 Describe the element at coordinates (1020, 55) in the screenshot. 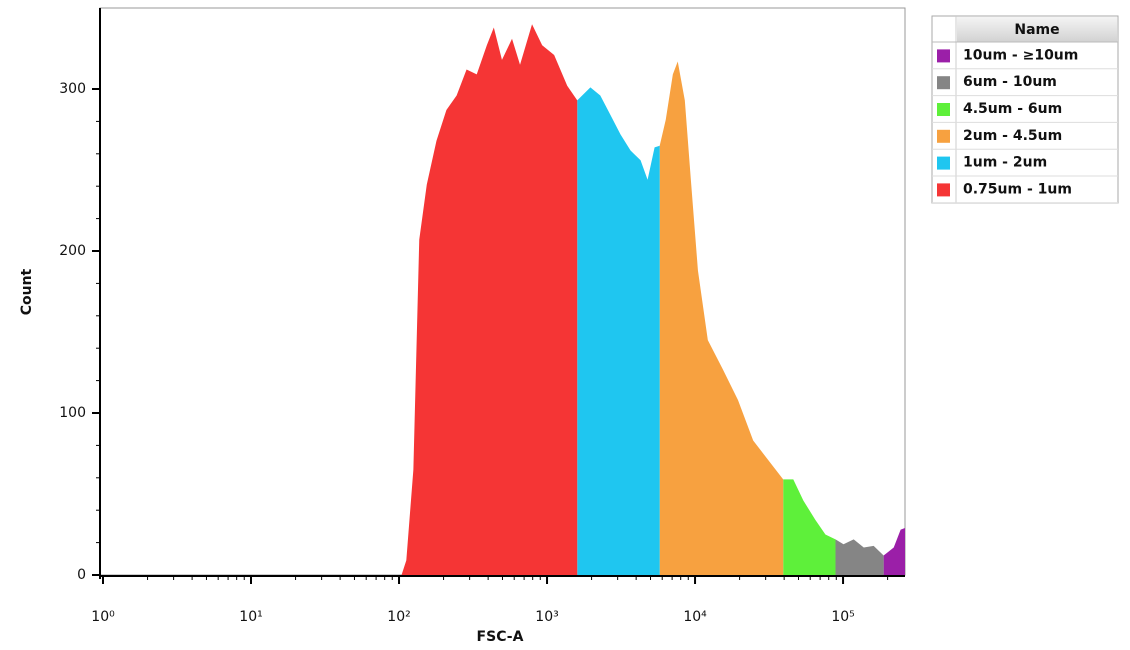

I see `legend-label: 10um - ≥10um` at that location.